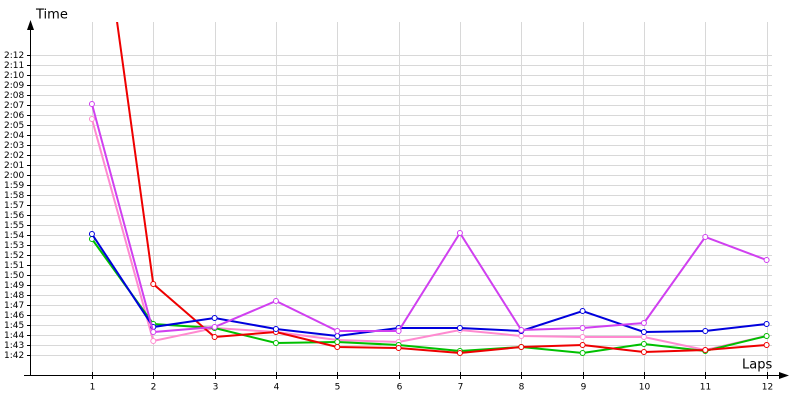 The width and height of the screenshot is (800, 400). Describe the element at coordinates (14, 66) in the screenshot. I see `y-tick-label: 2:11` at that location.